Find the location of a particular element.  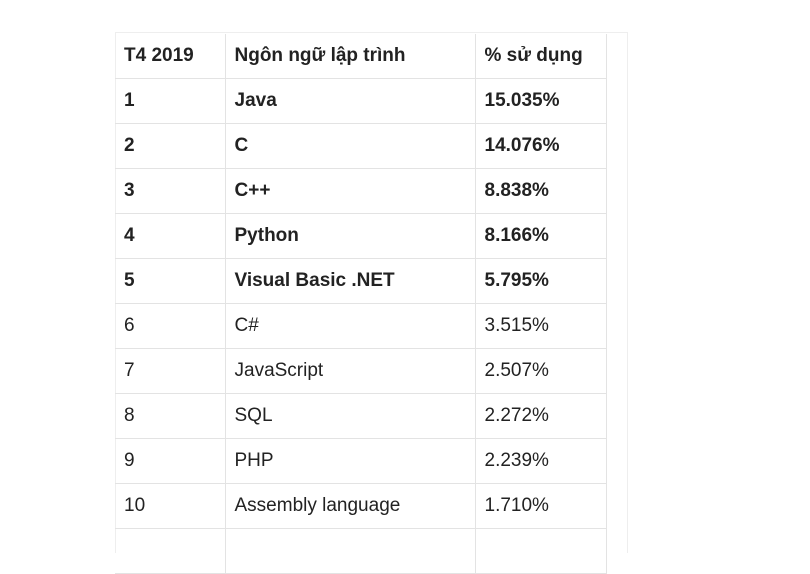

header-cell: T4 2019 is located at coordinates (170, 56).